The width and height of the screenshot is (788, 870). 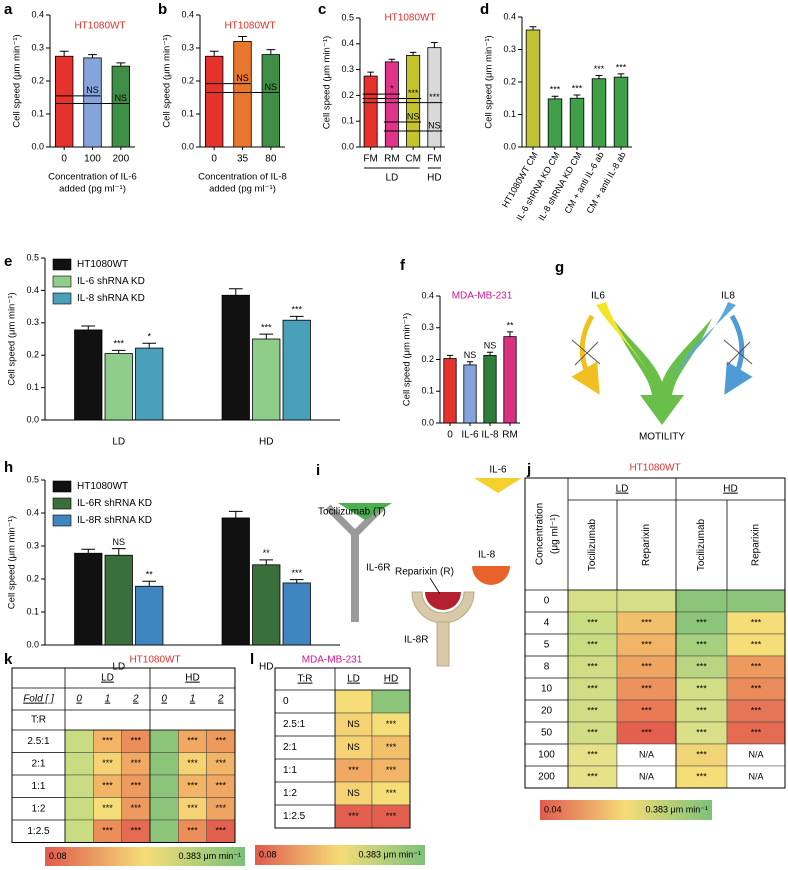 What do you see at coordinates (547, 711) in the screenshot?
I see `row-label: 20` at bounding box center [547, 711].